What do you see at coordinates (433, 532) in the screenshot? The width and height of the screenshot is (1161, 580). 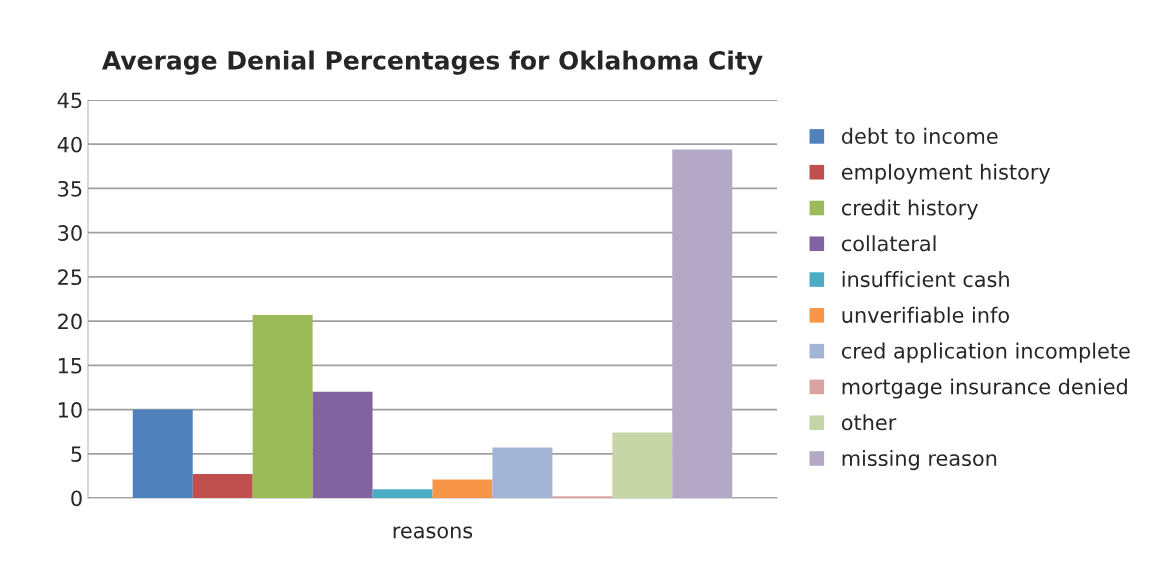 I see `x-axis-title: reasons` at bounding box center [433, 532].